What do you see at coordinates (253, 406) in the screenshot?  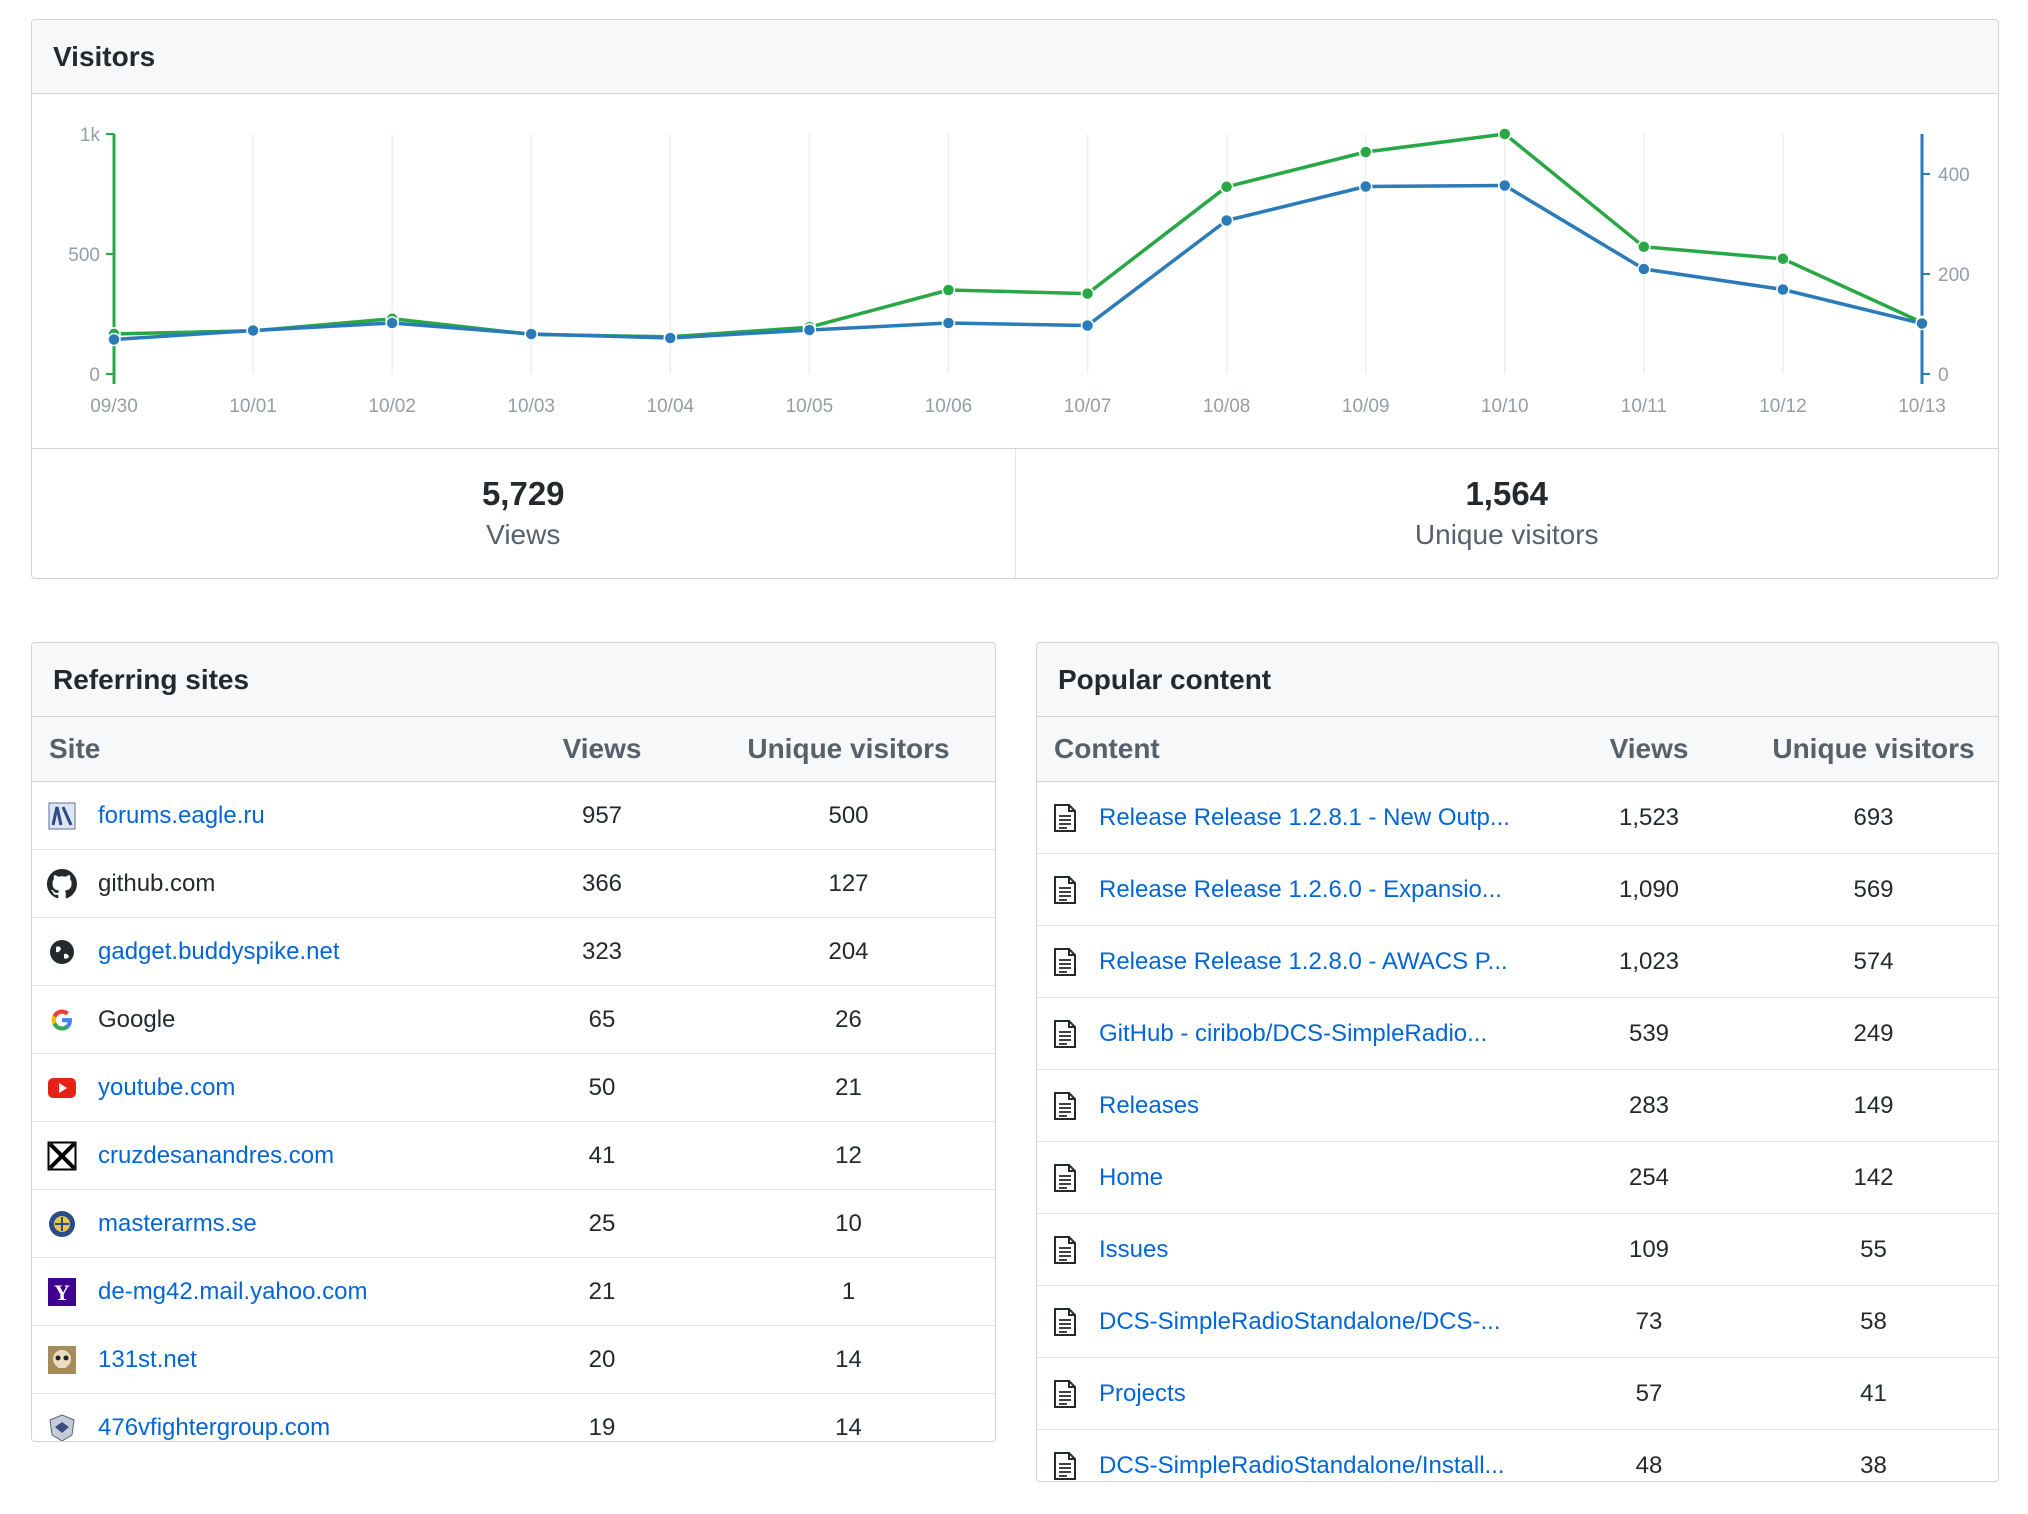 I see `x-tick-label: 10/01` at bounding box center [253, 406].